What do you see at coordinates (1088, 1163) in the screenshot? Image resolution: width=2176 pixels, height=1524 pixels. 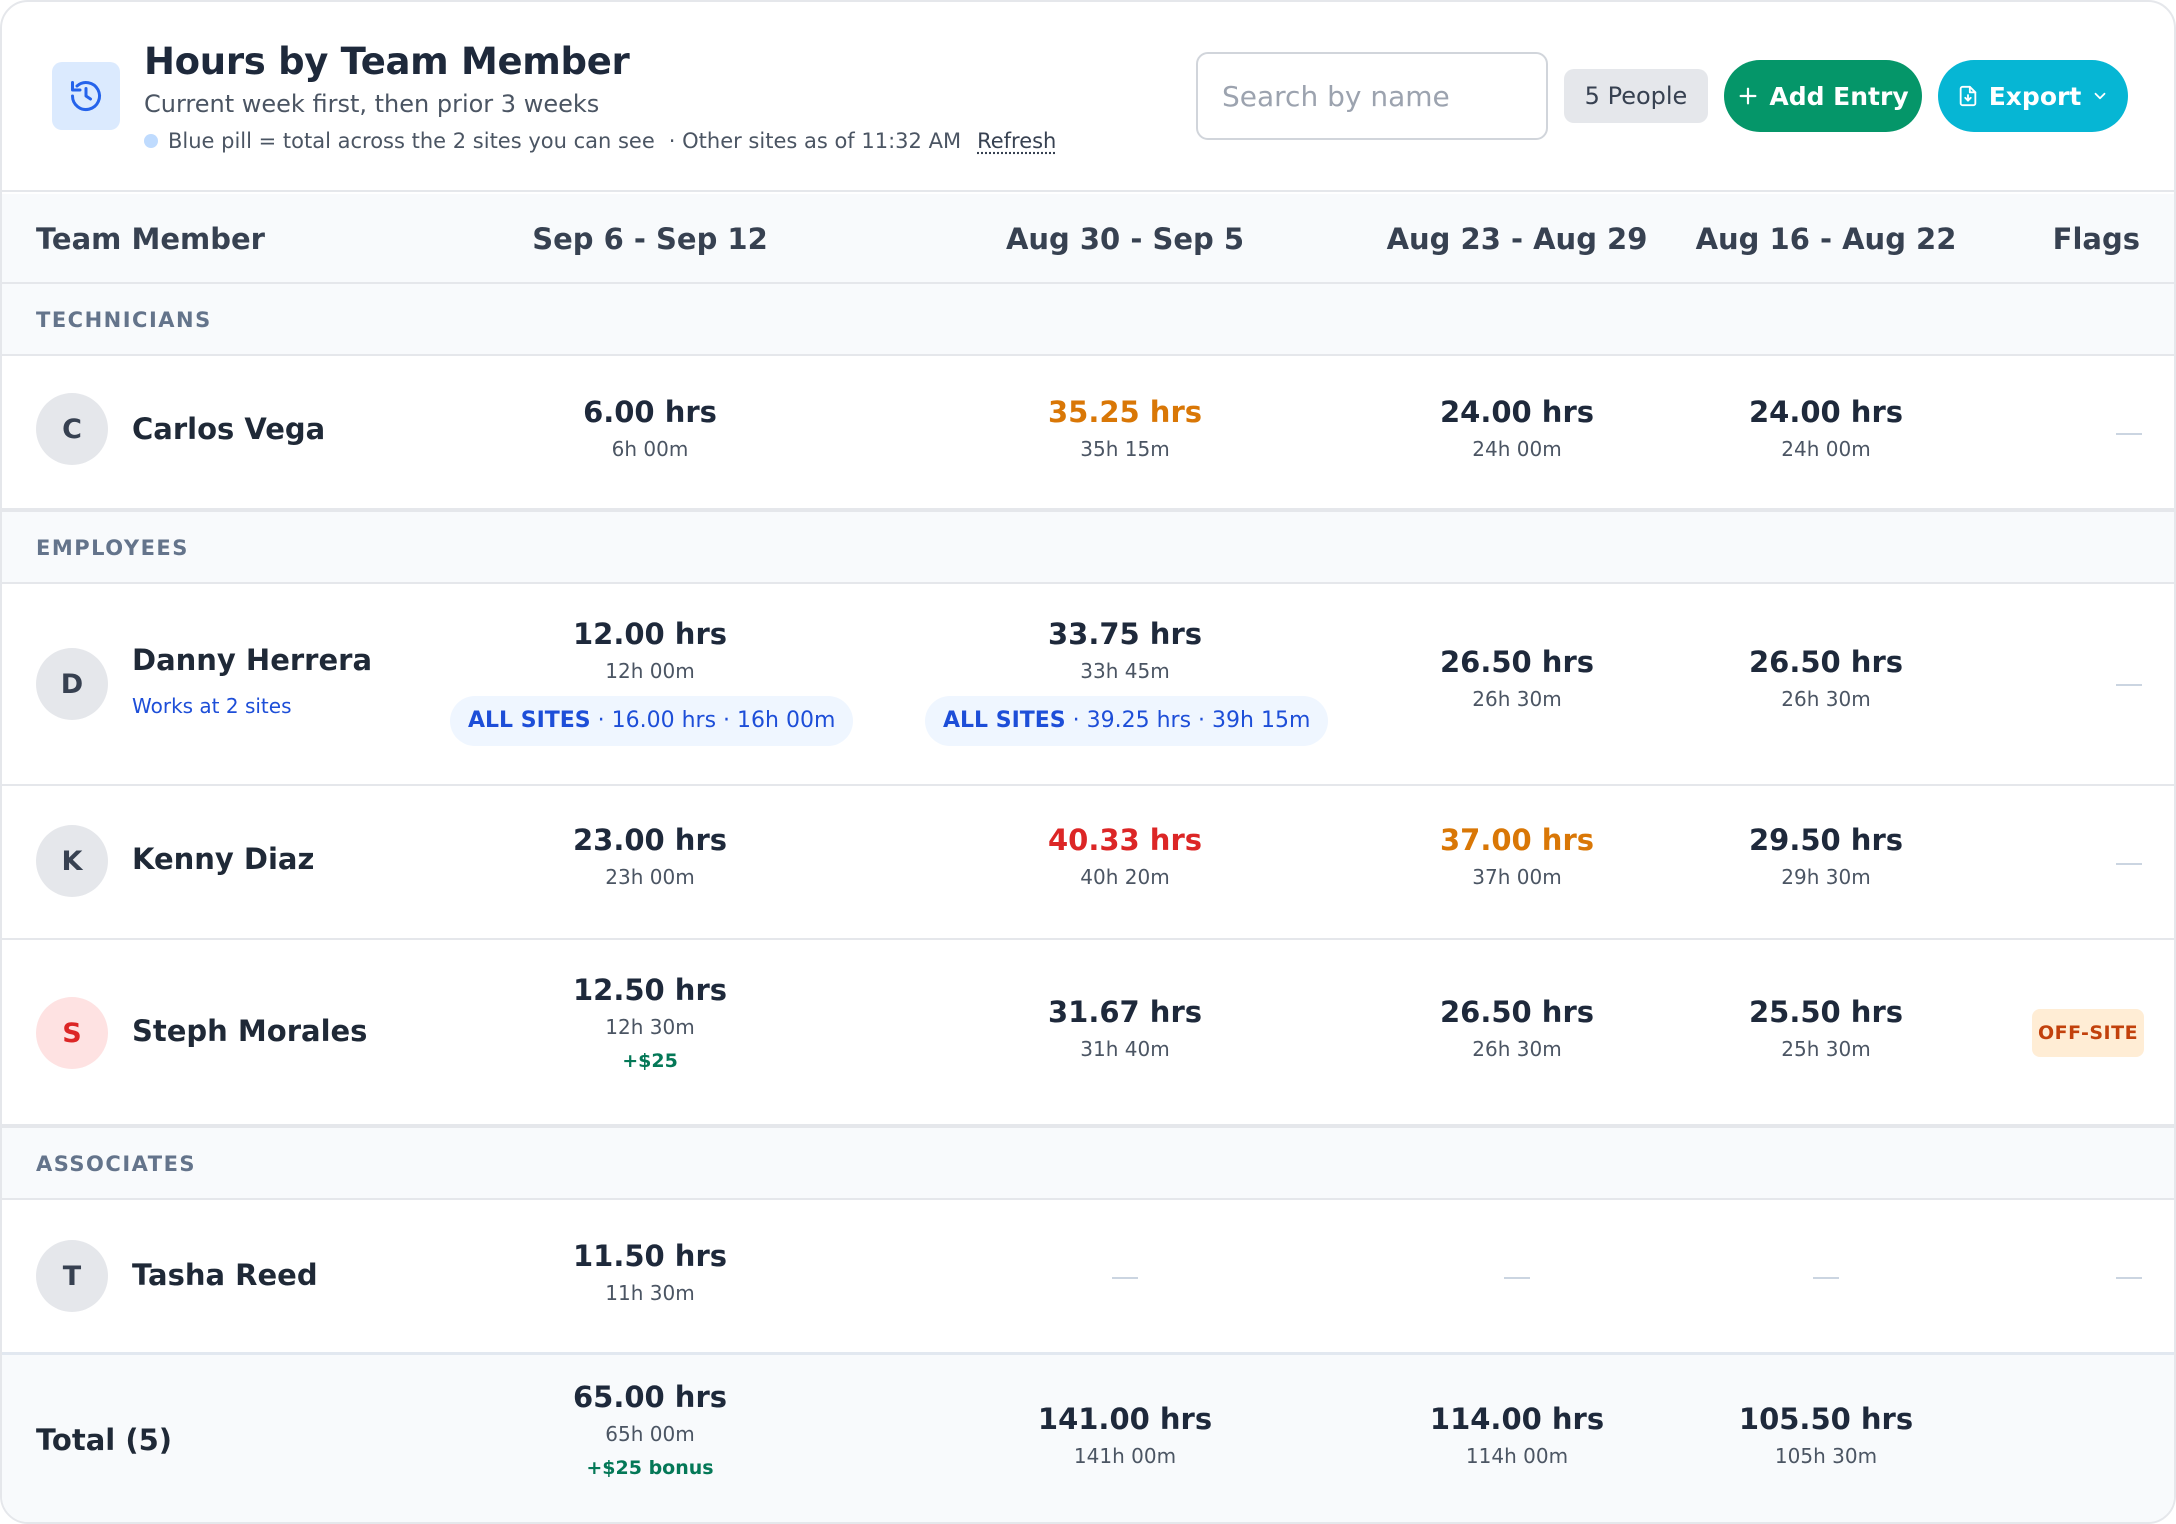 I see `group-header-associates: ASSOCIATES` at bounding box center [1088, 1163].